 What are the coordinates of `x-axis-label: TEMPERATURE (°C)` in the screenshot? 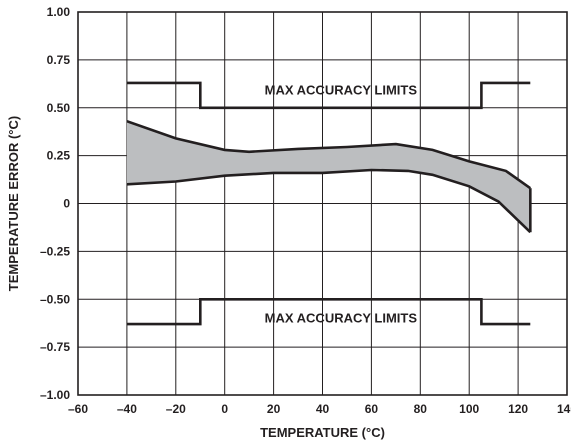 It's located at (322, 432).